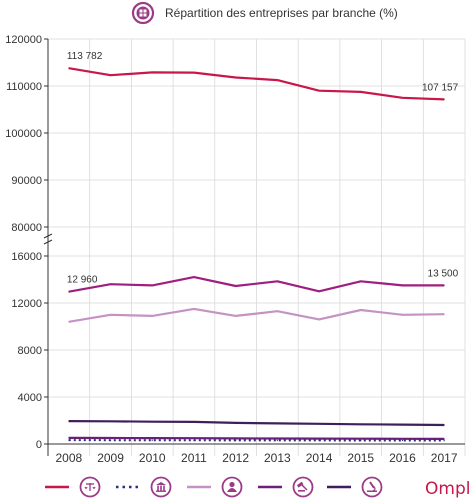 Image resolution: width=476 pixels, height=498 pixels. What do you see at coordinates (402, 458) in the screenshot?
I see `x-tick-label: 2016` at bounding box center [402, 458].